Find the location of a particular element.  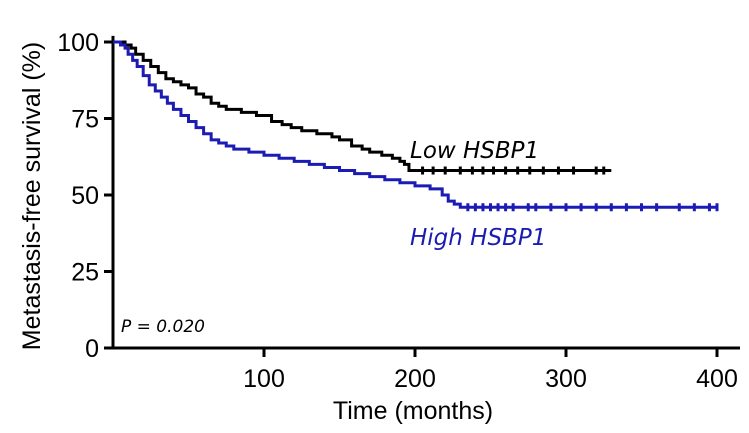

x-tick-label: 300 is located at coordinates (566, 379).